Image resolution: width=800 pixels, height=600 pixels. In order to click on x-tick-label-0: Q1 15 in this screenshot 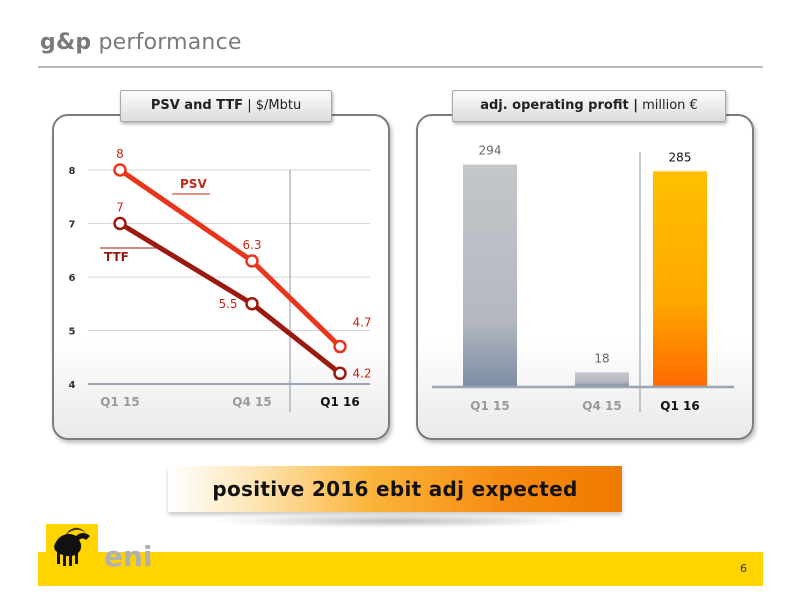, I will do `click(119, 402)`.